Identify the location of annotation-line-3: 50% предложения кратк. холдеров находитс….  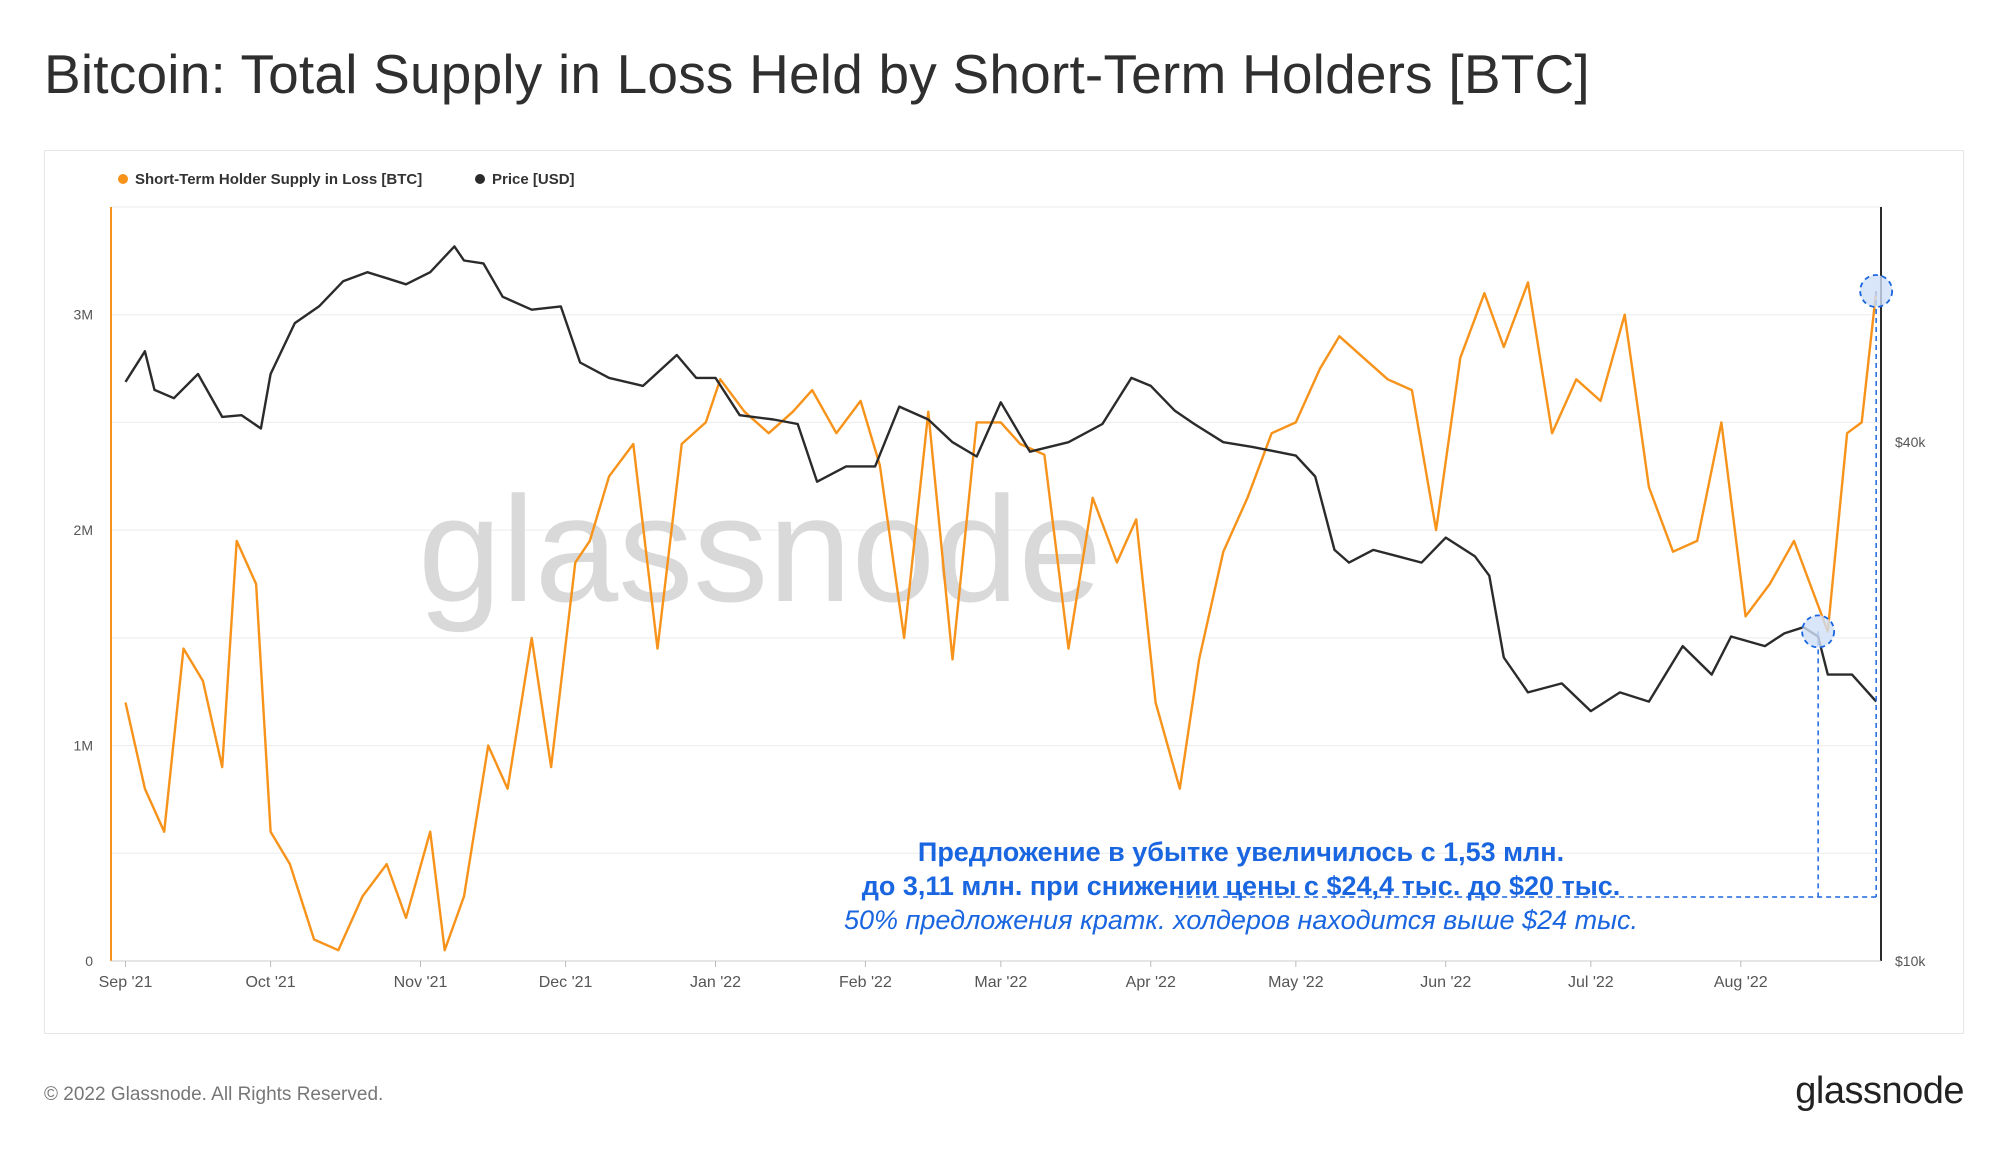
(1241, 920).